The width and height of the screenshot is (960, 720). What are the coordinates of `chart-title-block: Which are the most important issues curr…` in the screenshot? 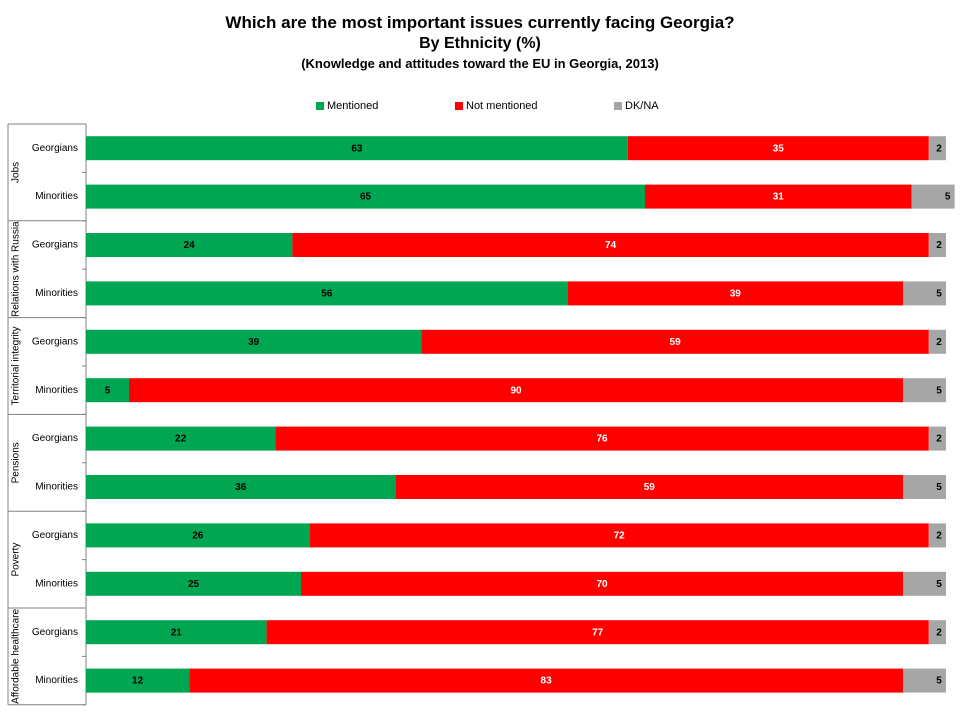 It's located at (480, 43).